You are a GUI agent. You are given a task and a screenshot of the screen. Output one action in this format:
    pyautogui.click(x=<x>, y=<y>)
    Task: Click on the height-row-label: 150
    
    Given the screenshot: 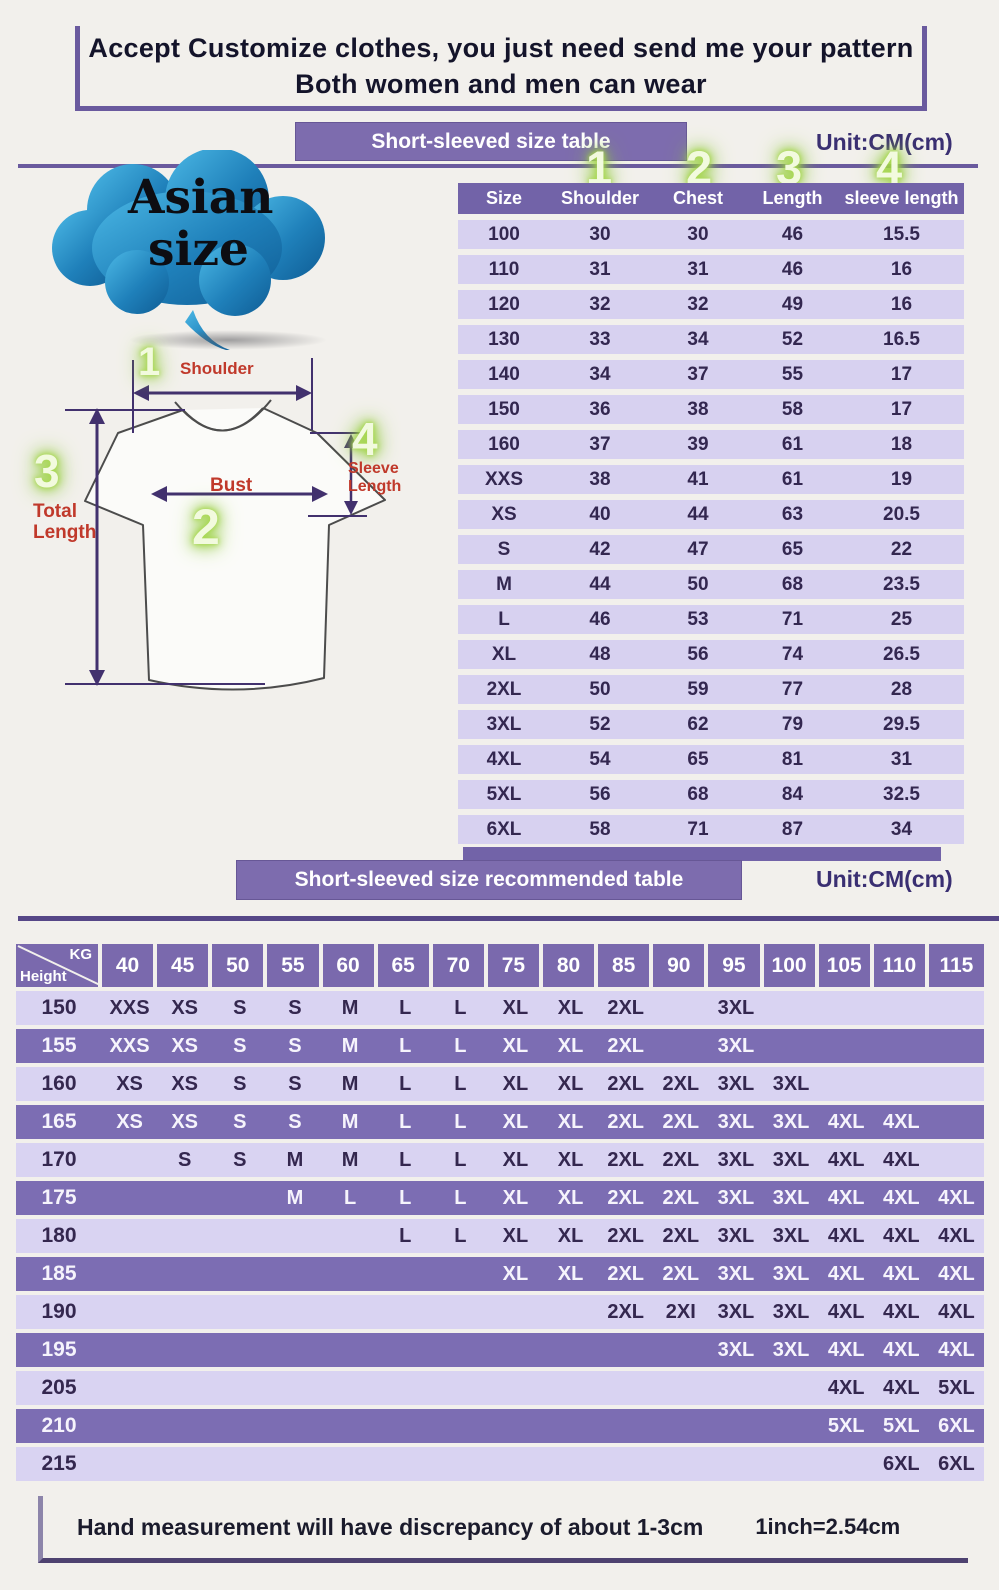 What is the action you would take?
    pyautogui.click(x=59, y=1007)
    